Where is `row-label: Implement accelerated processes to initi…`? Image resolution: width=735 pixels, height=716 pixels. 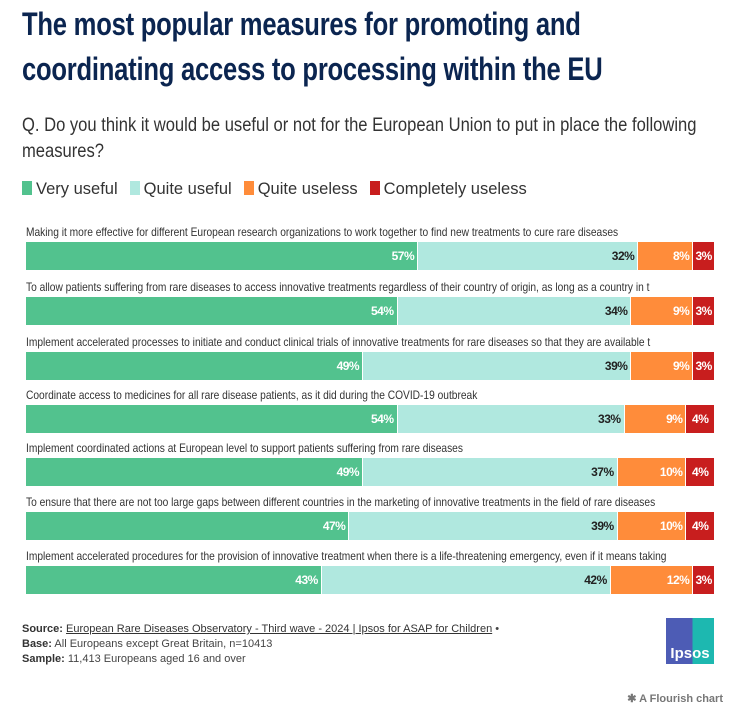 row-label: Implement accelerated processes to initi… is located at coordinates (338, 342).